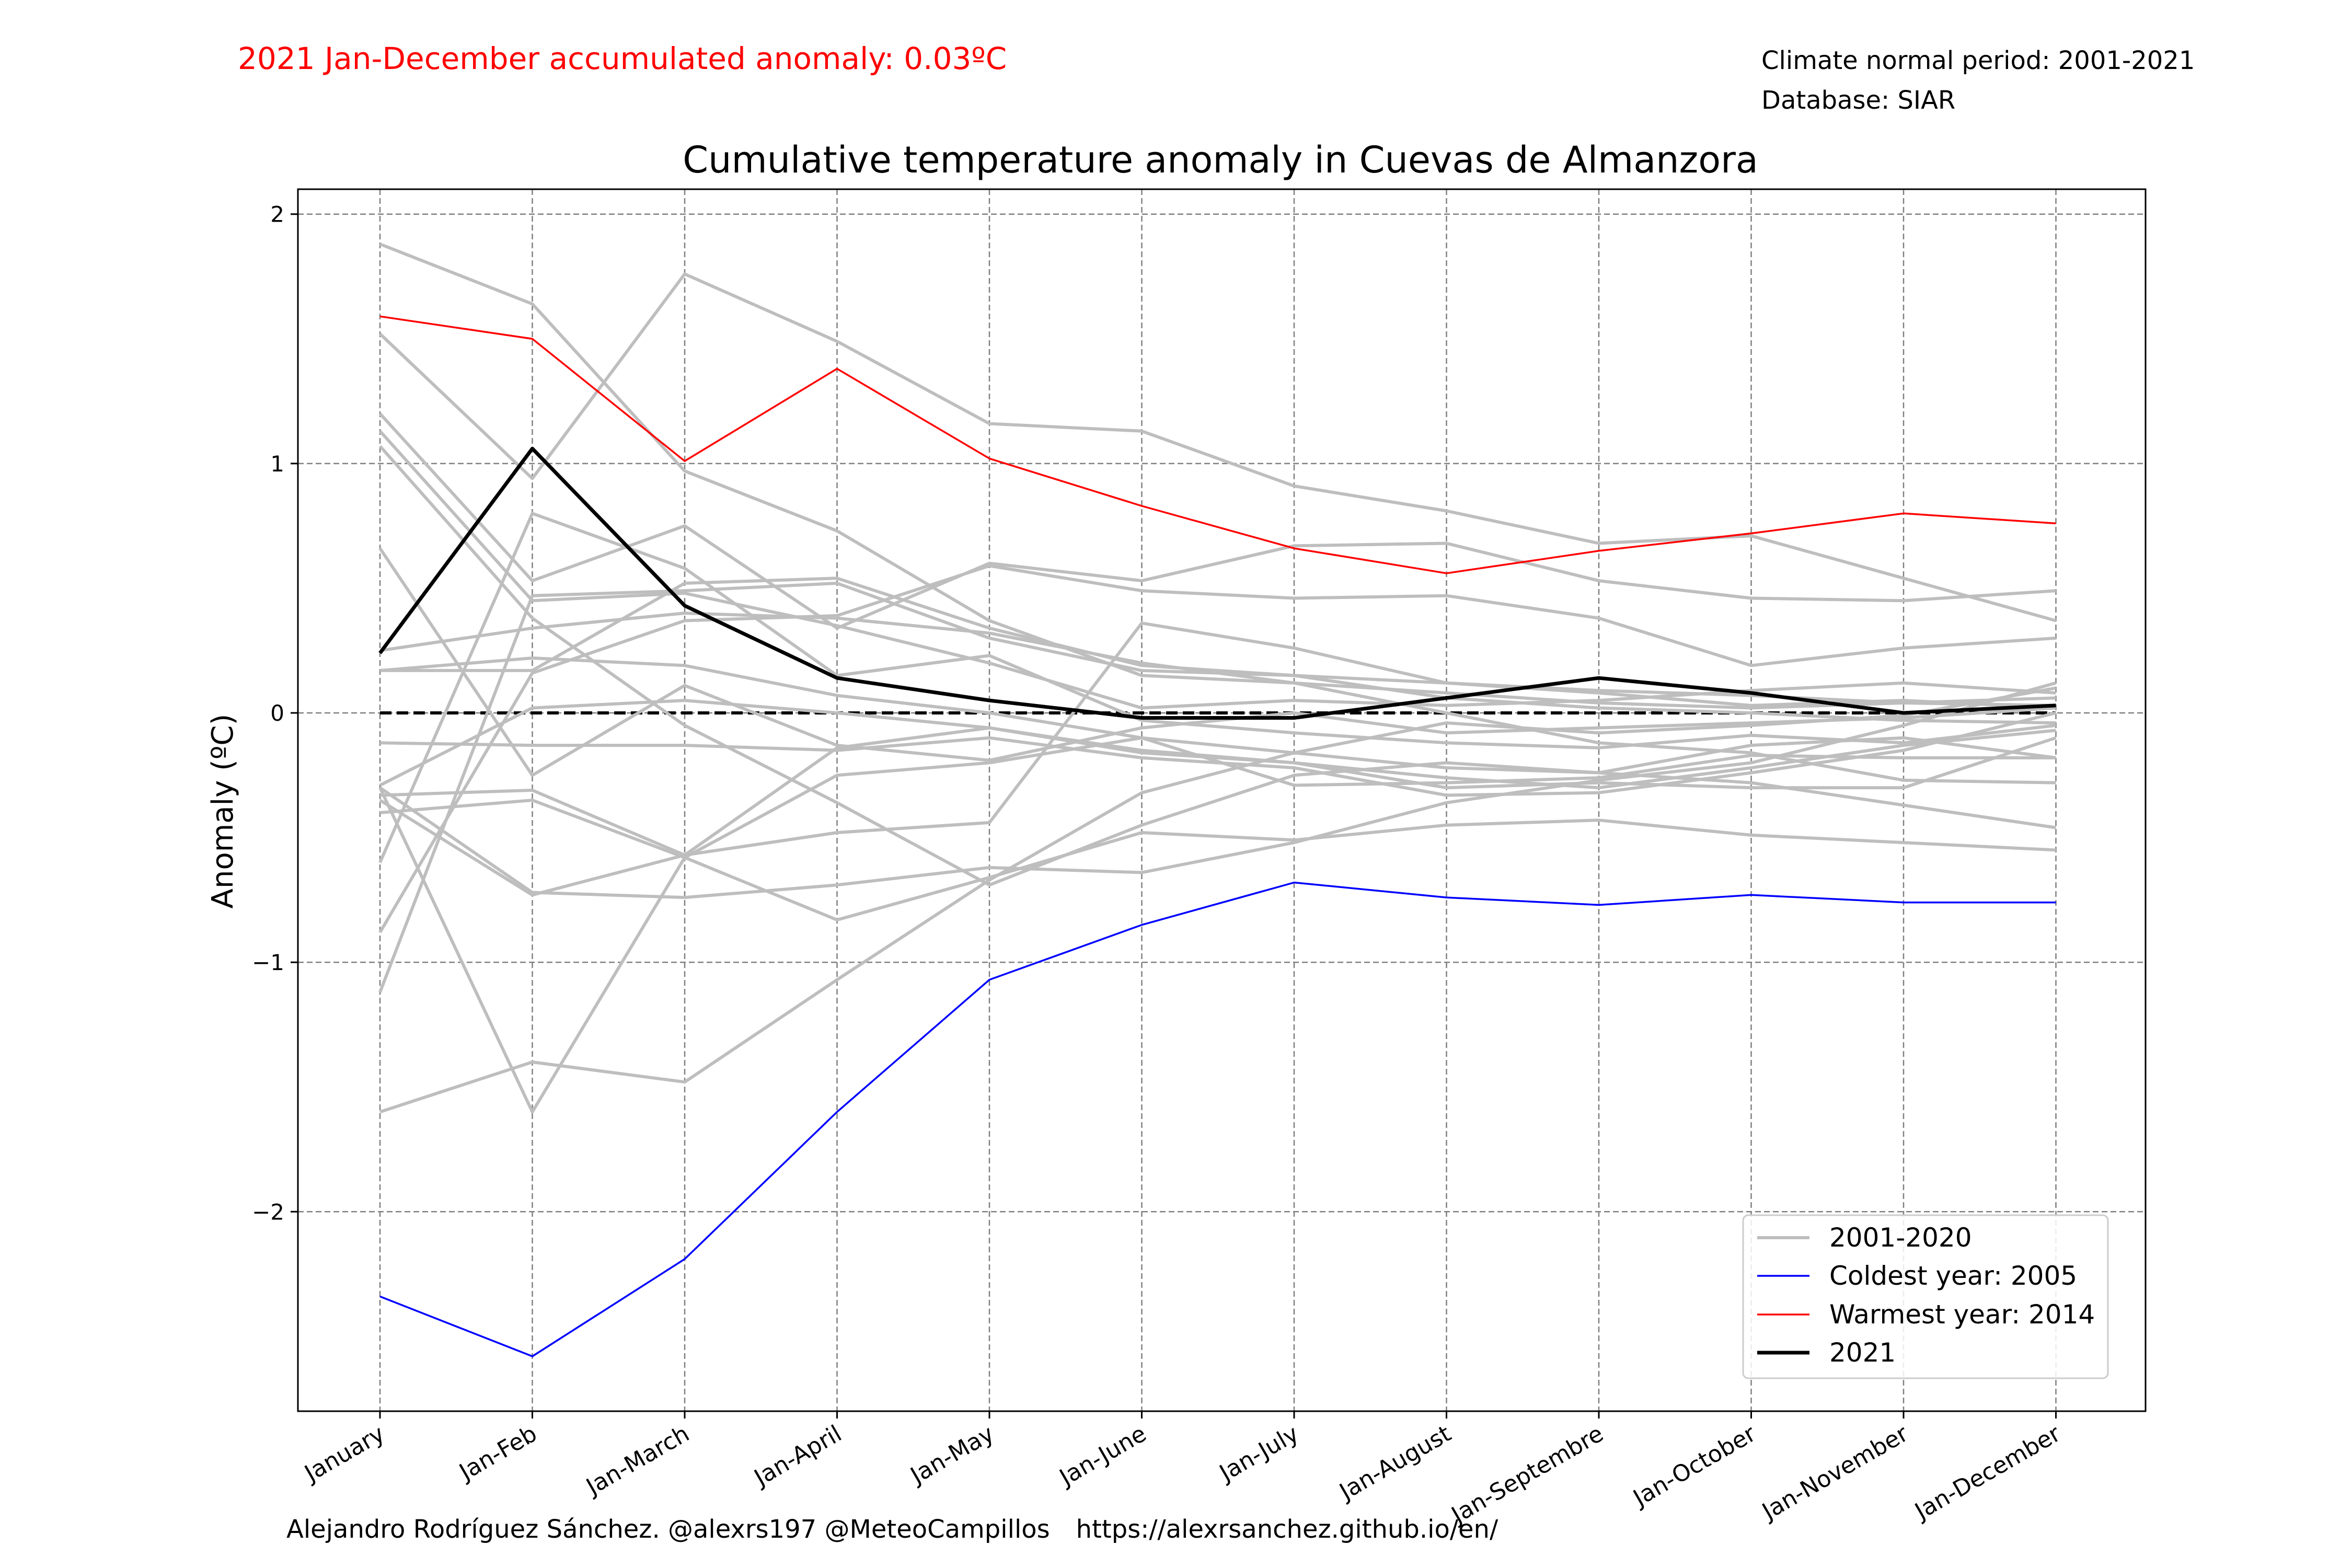  What do you see at coordinates (344, 1454) in the screenshot?
I see `x-tick-label: January` at bounding box center [344, 1454].